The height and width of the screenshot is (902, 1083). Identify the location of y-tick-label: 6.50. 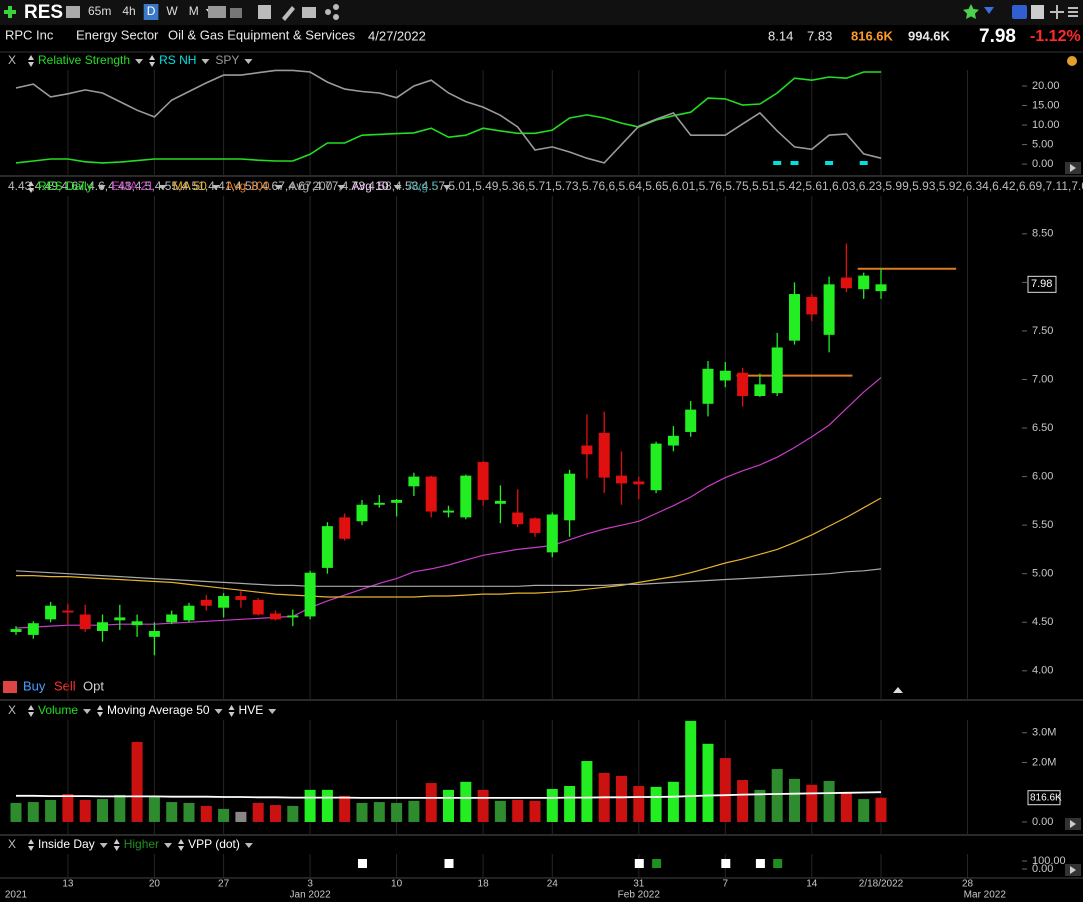
(1042, 428).